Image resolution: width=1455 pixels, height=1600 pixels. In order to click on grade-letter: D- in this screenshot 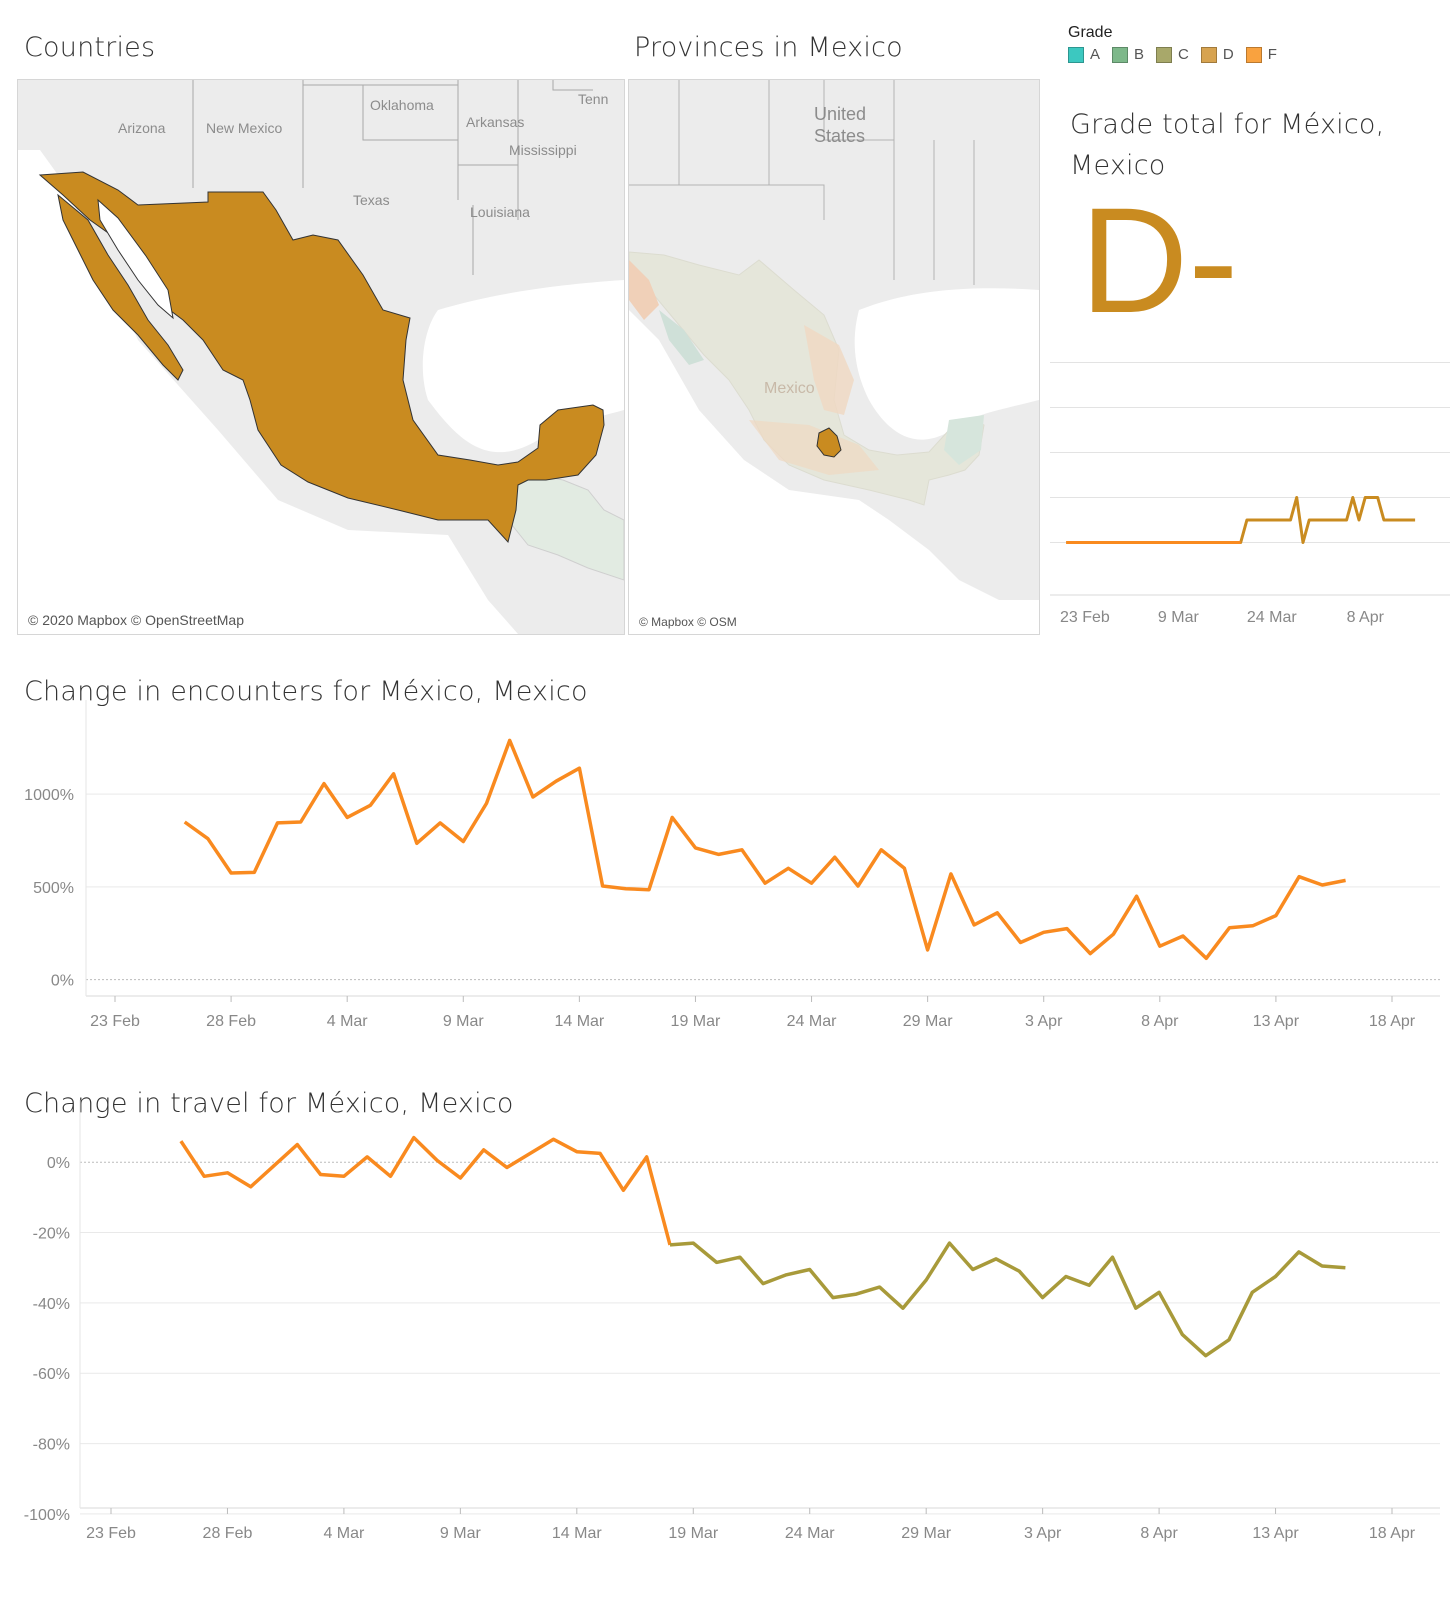, I will do `click(1159, 260)`.